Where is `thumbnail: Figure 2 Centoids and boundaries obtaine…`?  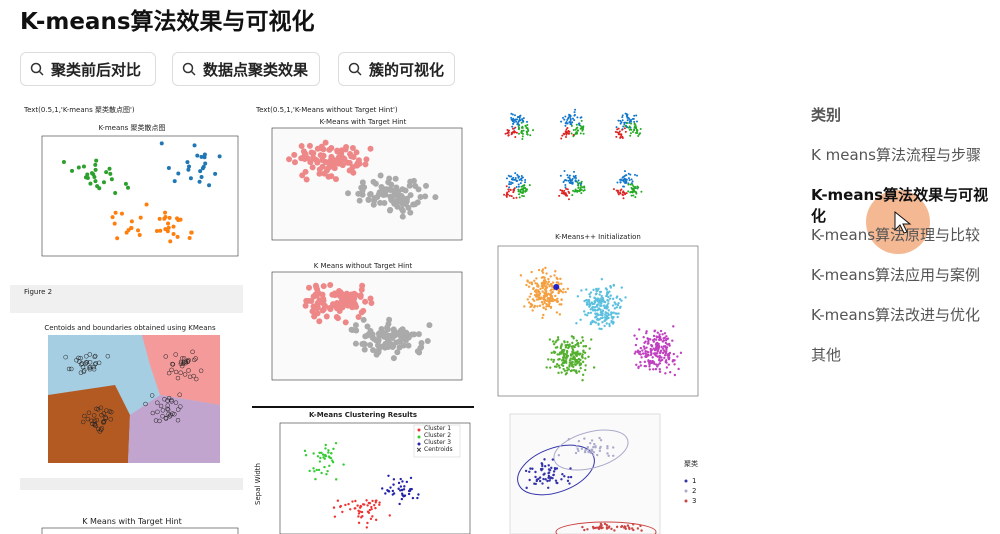
thumbnail: Figure 2 Centoids and boundaries obtaine… is located at coordinates (126, 375).